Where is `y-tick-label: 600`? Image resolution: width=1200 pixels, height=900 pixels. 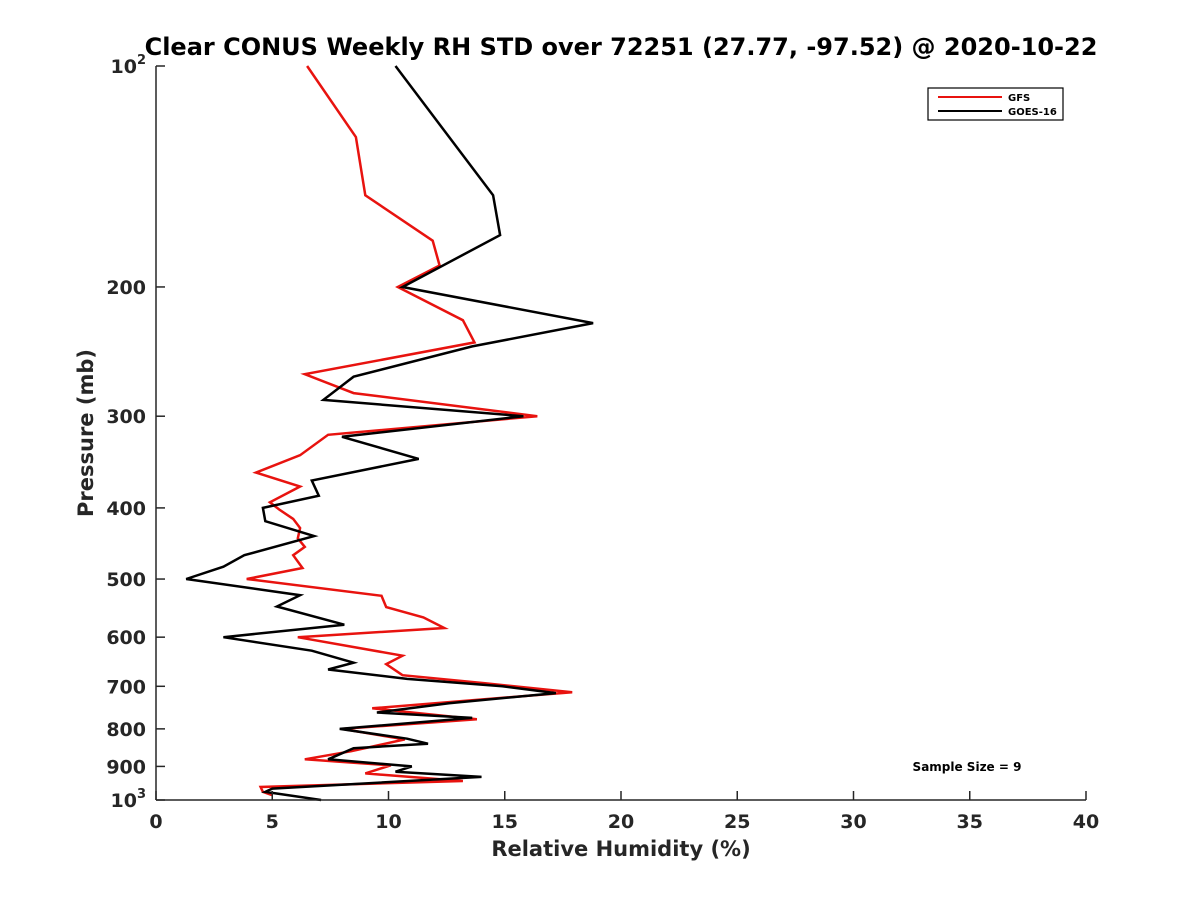 y-tick-label: 600 is located at coordinates (126, 638).